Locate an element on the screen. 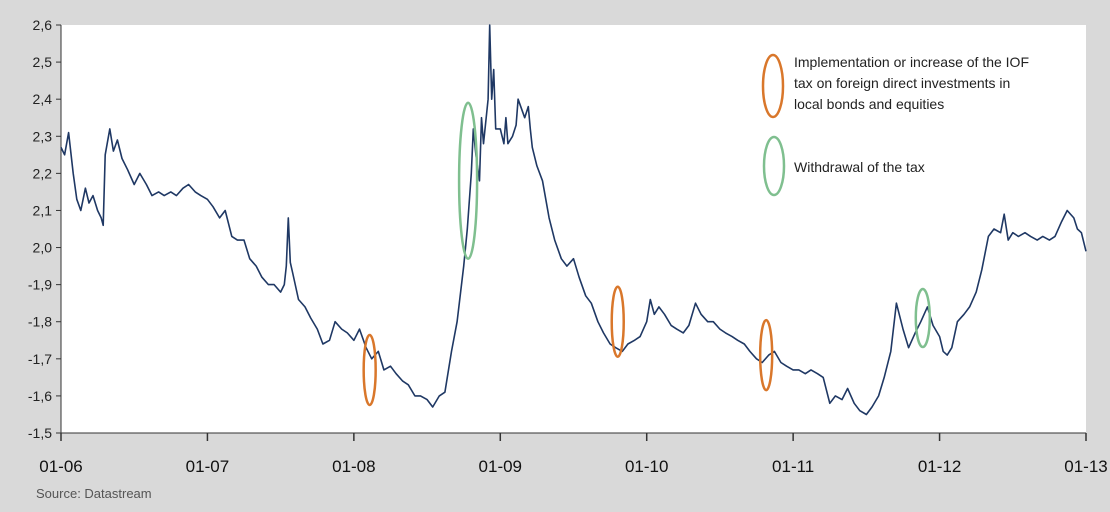  y-tick-label: 2,4 is located at coordinates (43, 99).